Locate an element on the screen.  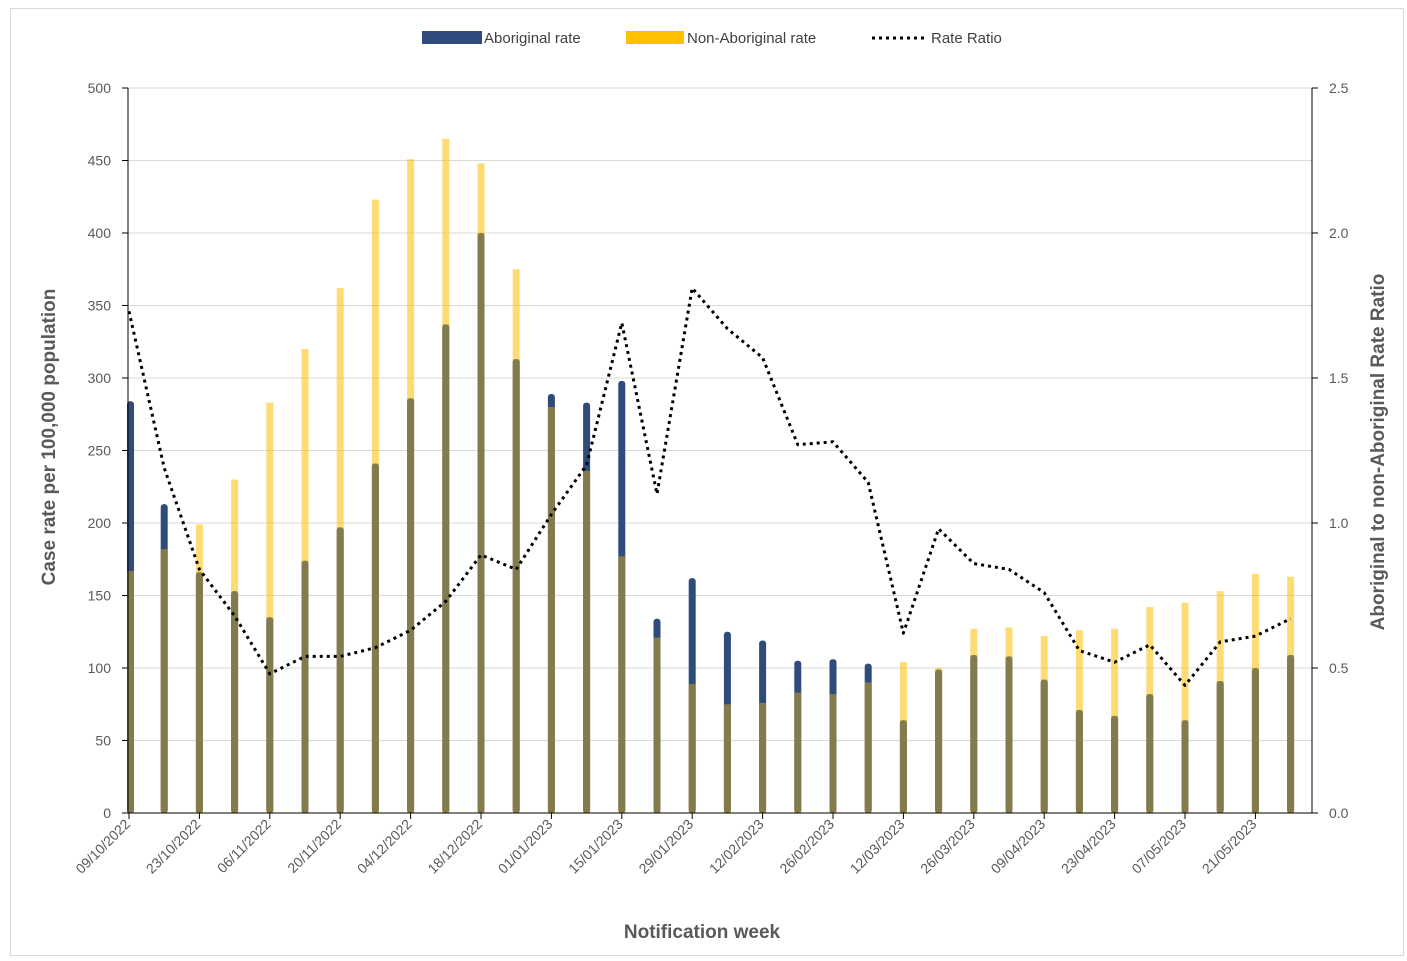
x-tick-label: 26/02/2023 is located at coordinates (806, 846).